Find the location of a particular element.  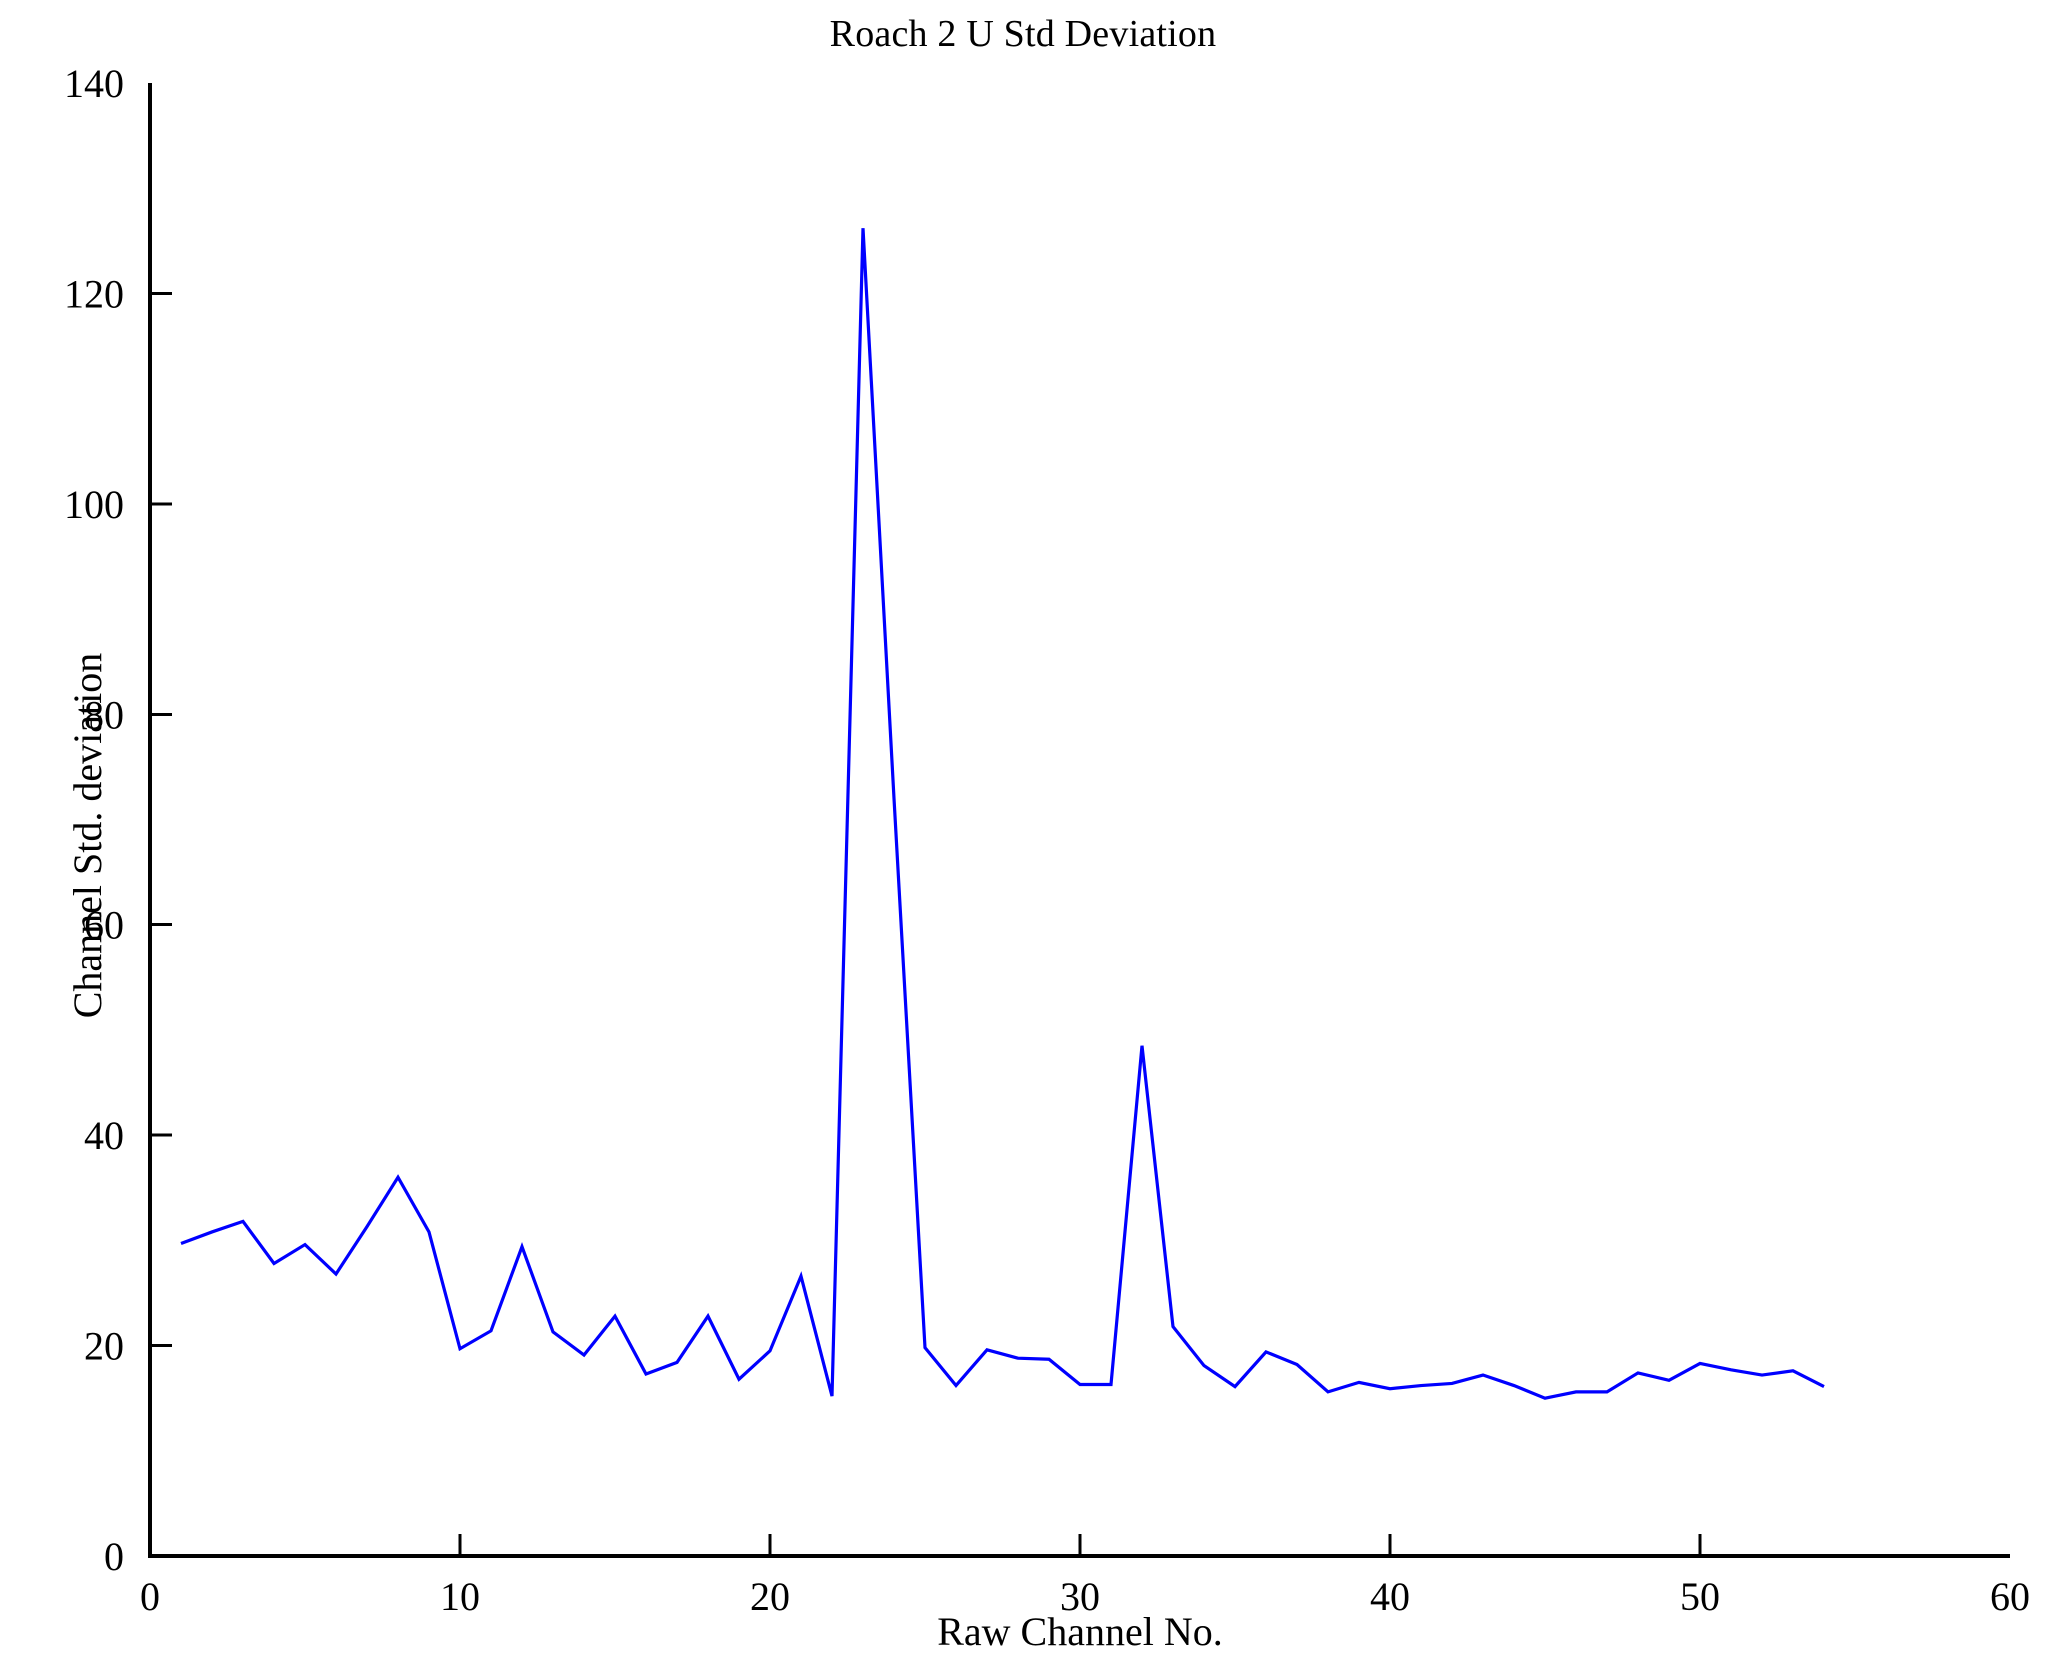

y-tick-label: 140 is located at coordinates (94, 83).